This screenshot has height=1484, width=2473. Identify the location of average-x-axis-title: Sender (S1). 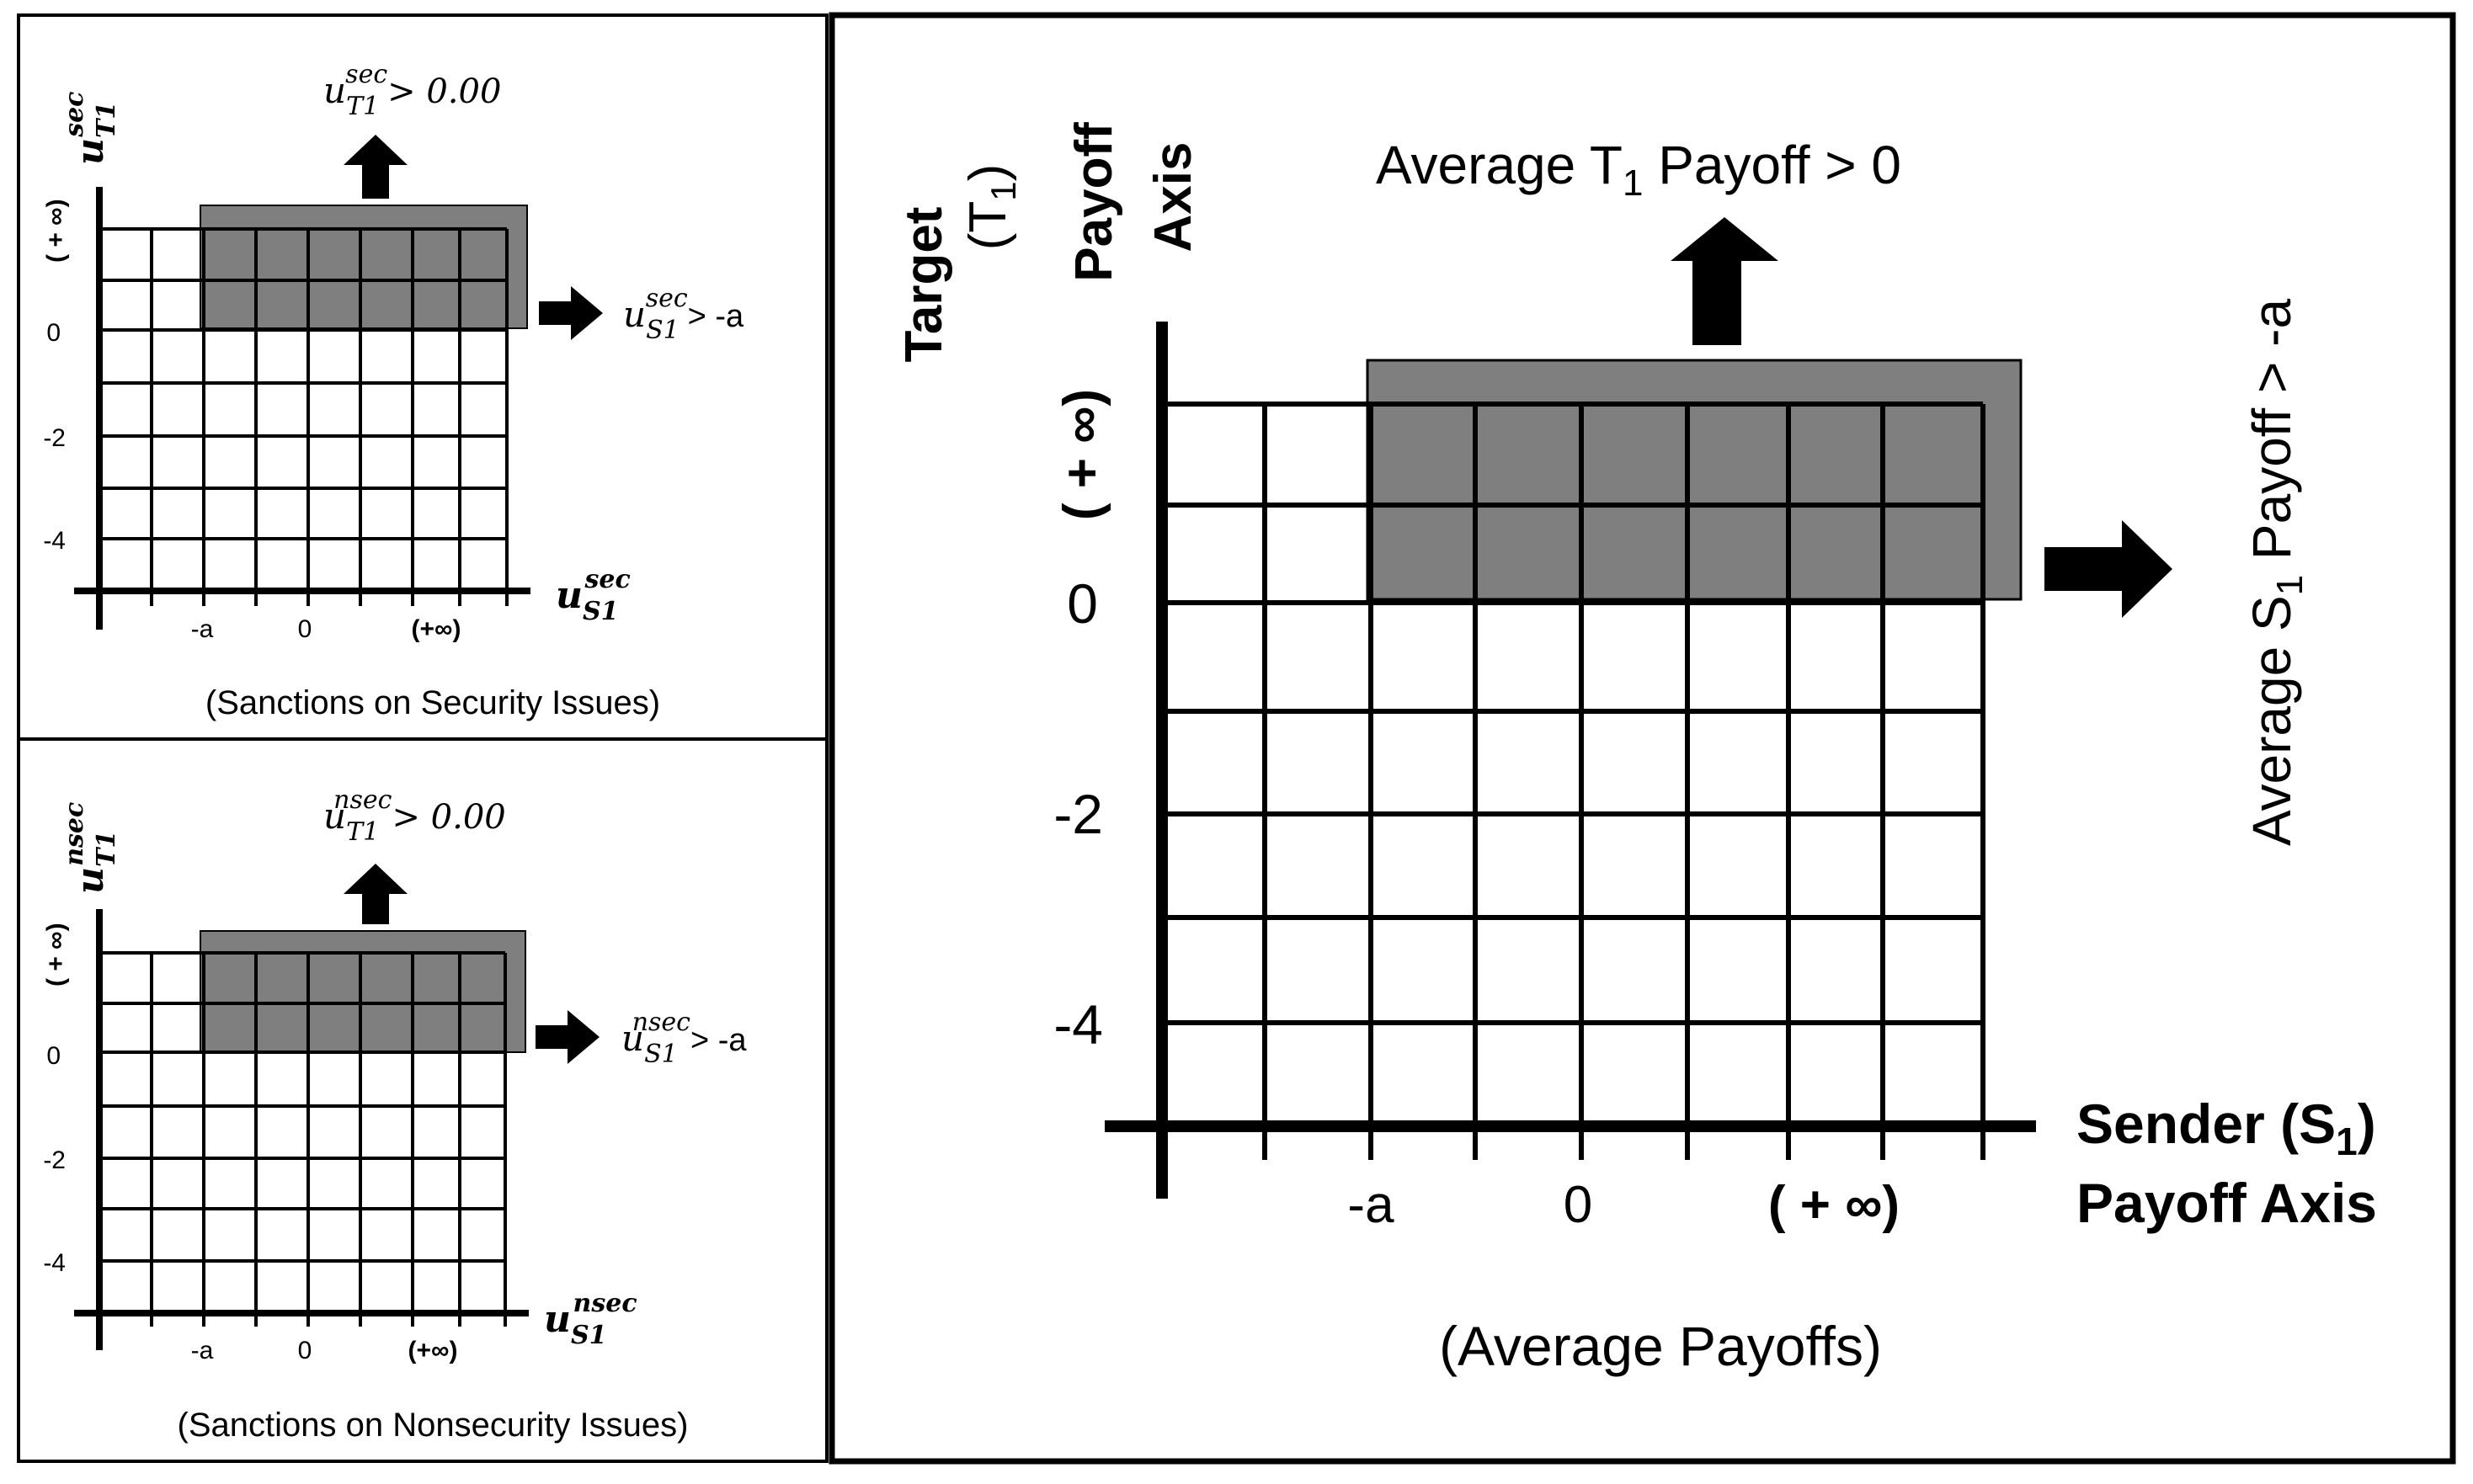
(2226, 1128).